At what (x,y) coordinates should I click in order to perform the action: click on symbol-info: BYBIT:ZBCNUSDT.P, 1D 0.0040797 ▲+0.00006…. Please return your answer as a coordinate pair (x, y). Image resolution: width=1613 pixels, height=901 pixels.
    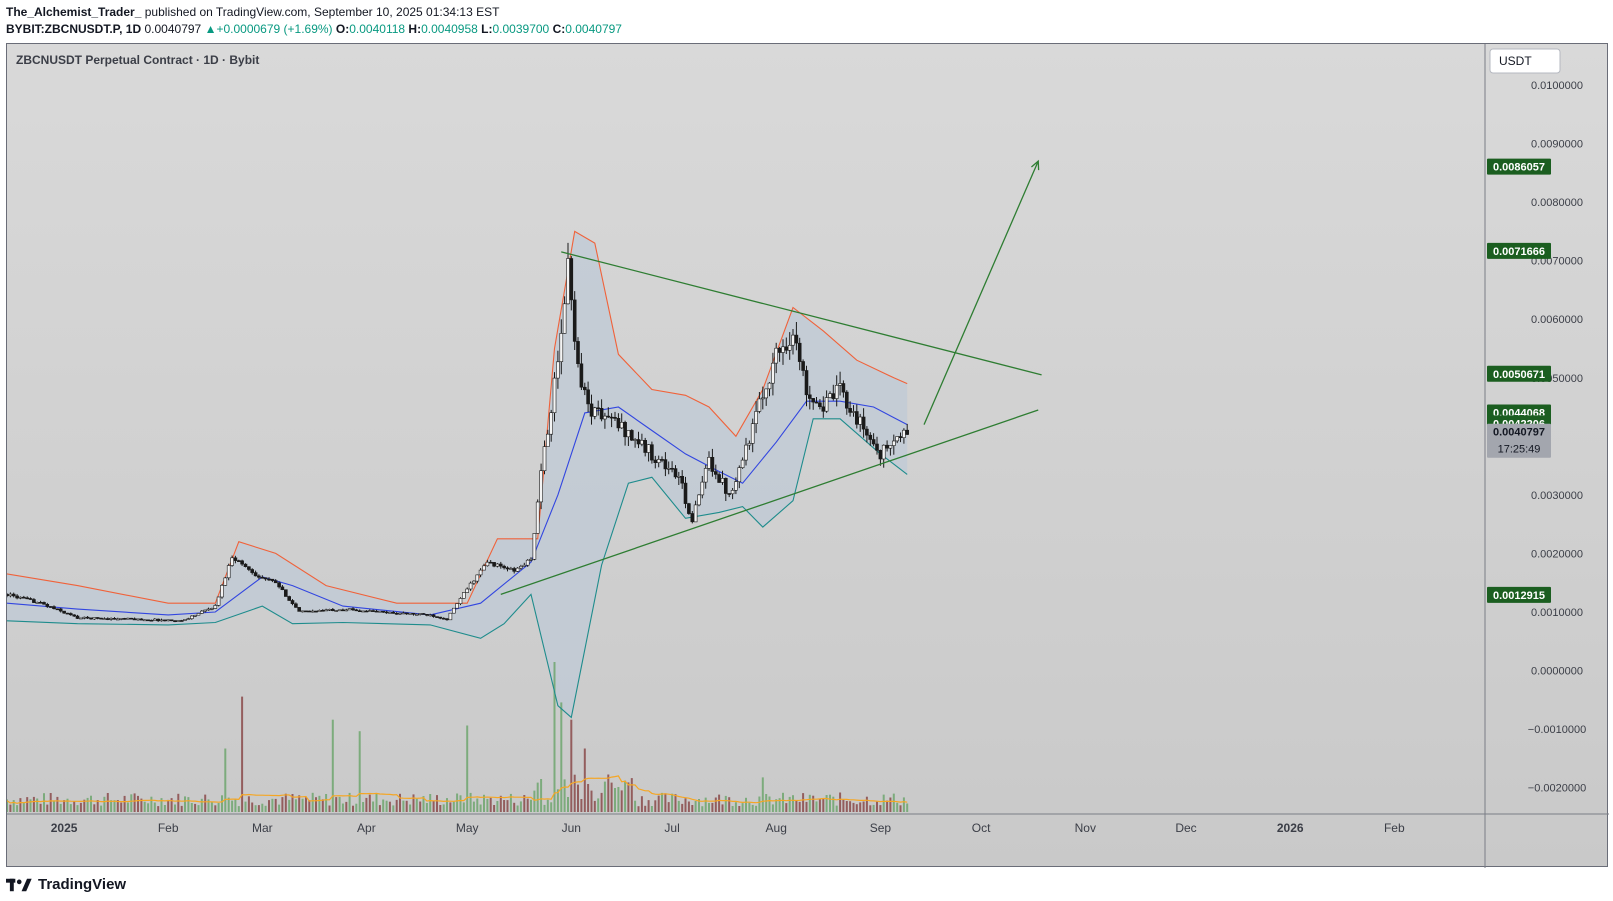
    Looking at the image, I should click on (314, 29).